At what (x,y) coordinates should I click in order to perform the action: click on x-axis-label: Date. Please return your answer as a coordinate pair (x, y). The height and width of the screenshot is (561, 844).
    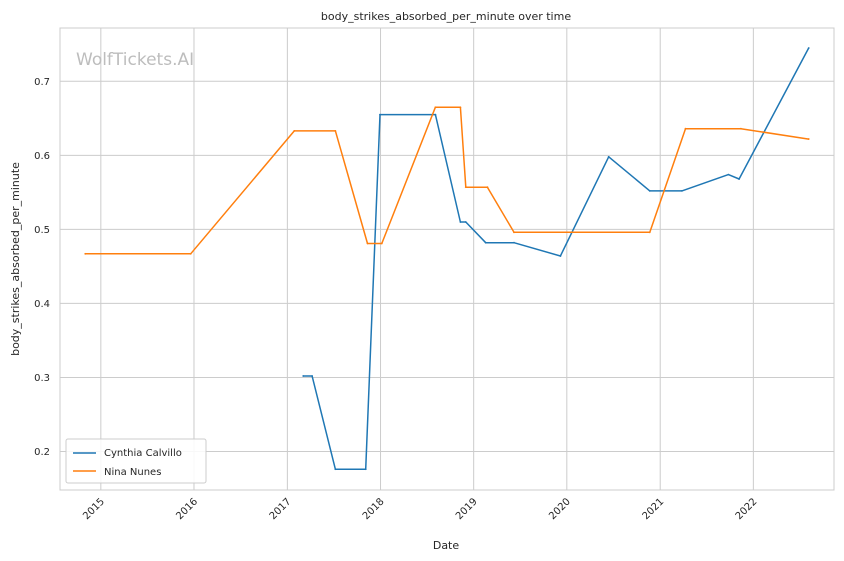
    Looking at the image, I should click on (446, 545).